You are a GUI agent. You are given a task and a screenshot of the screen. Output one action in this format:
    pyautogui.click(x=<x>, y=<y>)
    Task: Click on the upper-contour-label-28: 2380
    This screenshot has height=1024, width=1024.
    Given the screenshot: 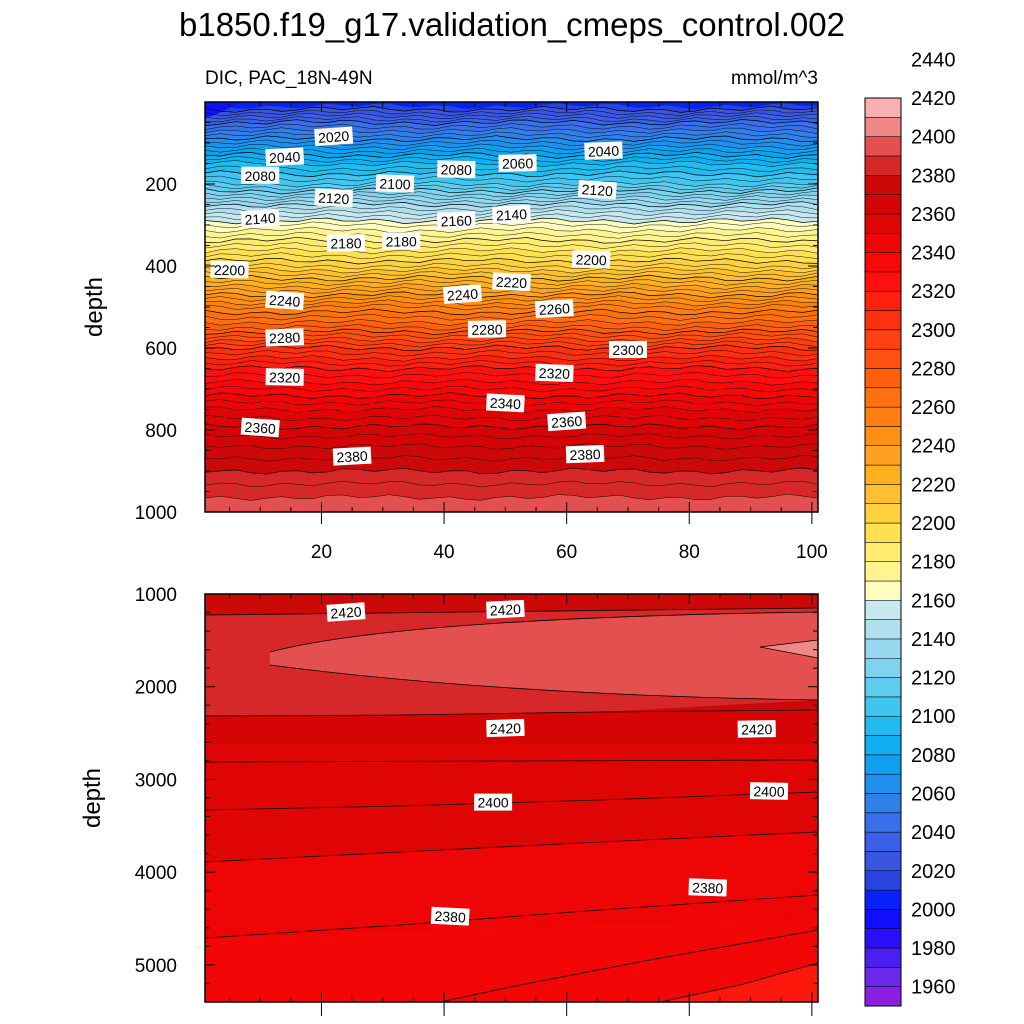 What is the action you would take?
    pyautogui.click(x=352, y=456)
    